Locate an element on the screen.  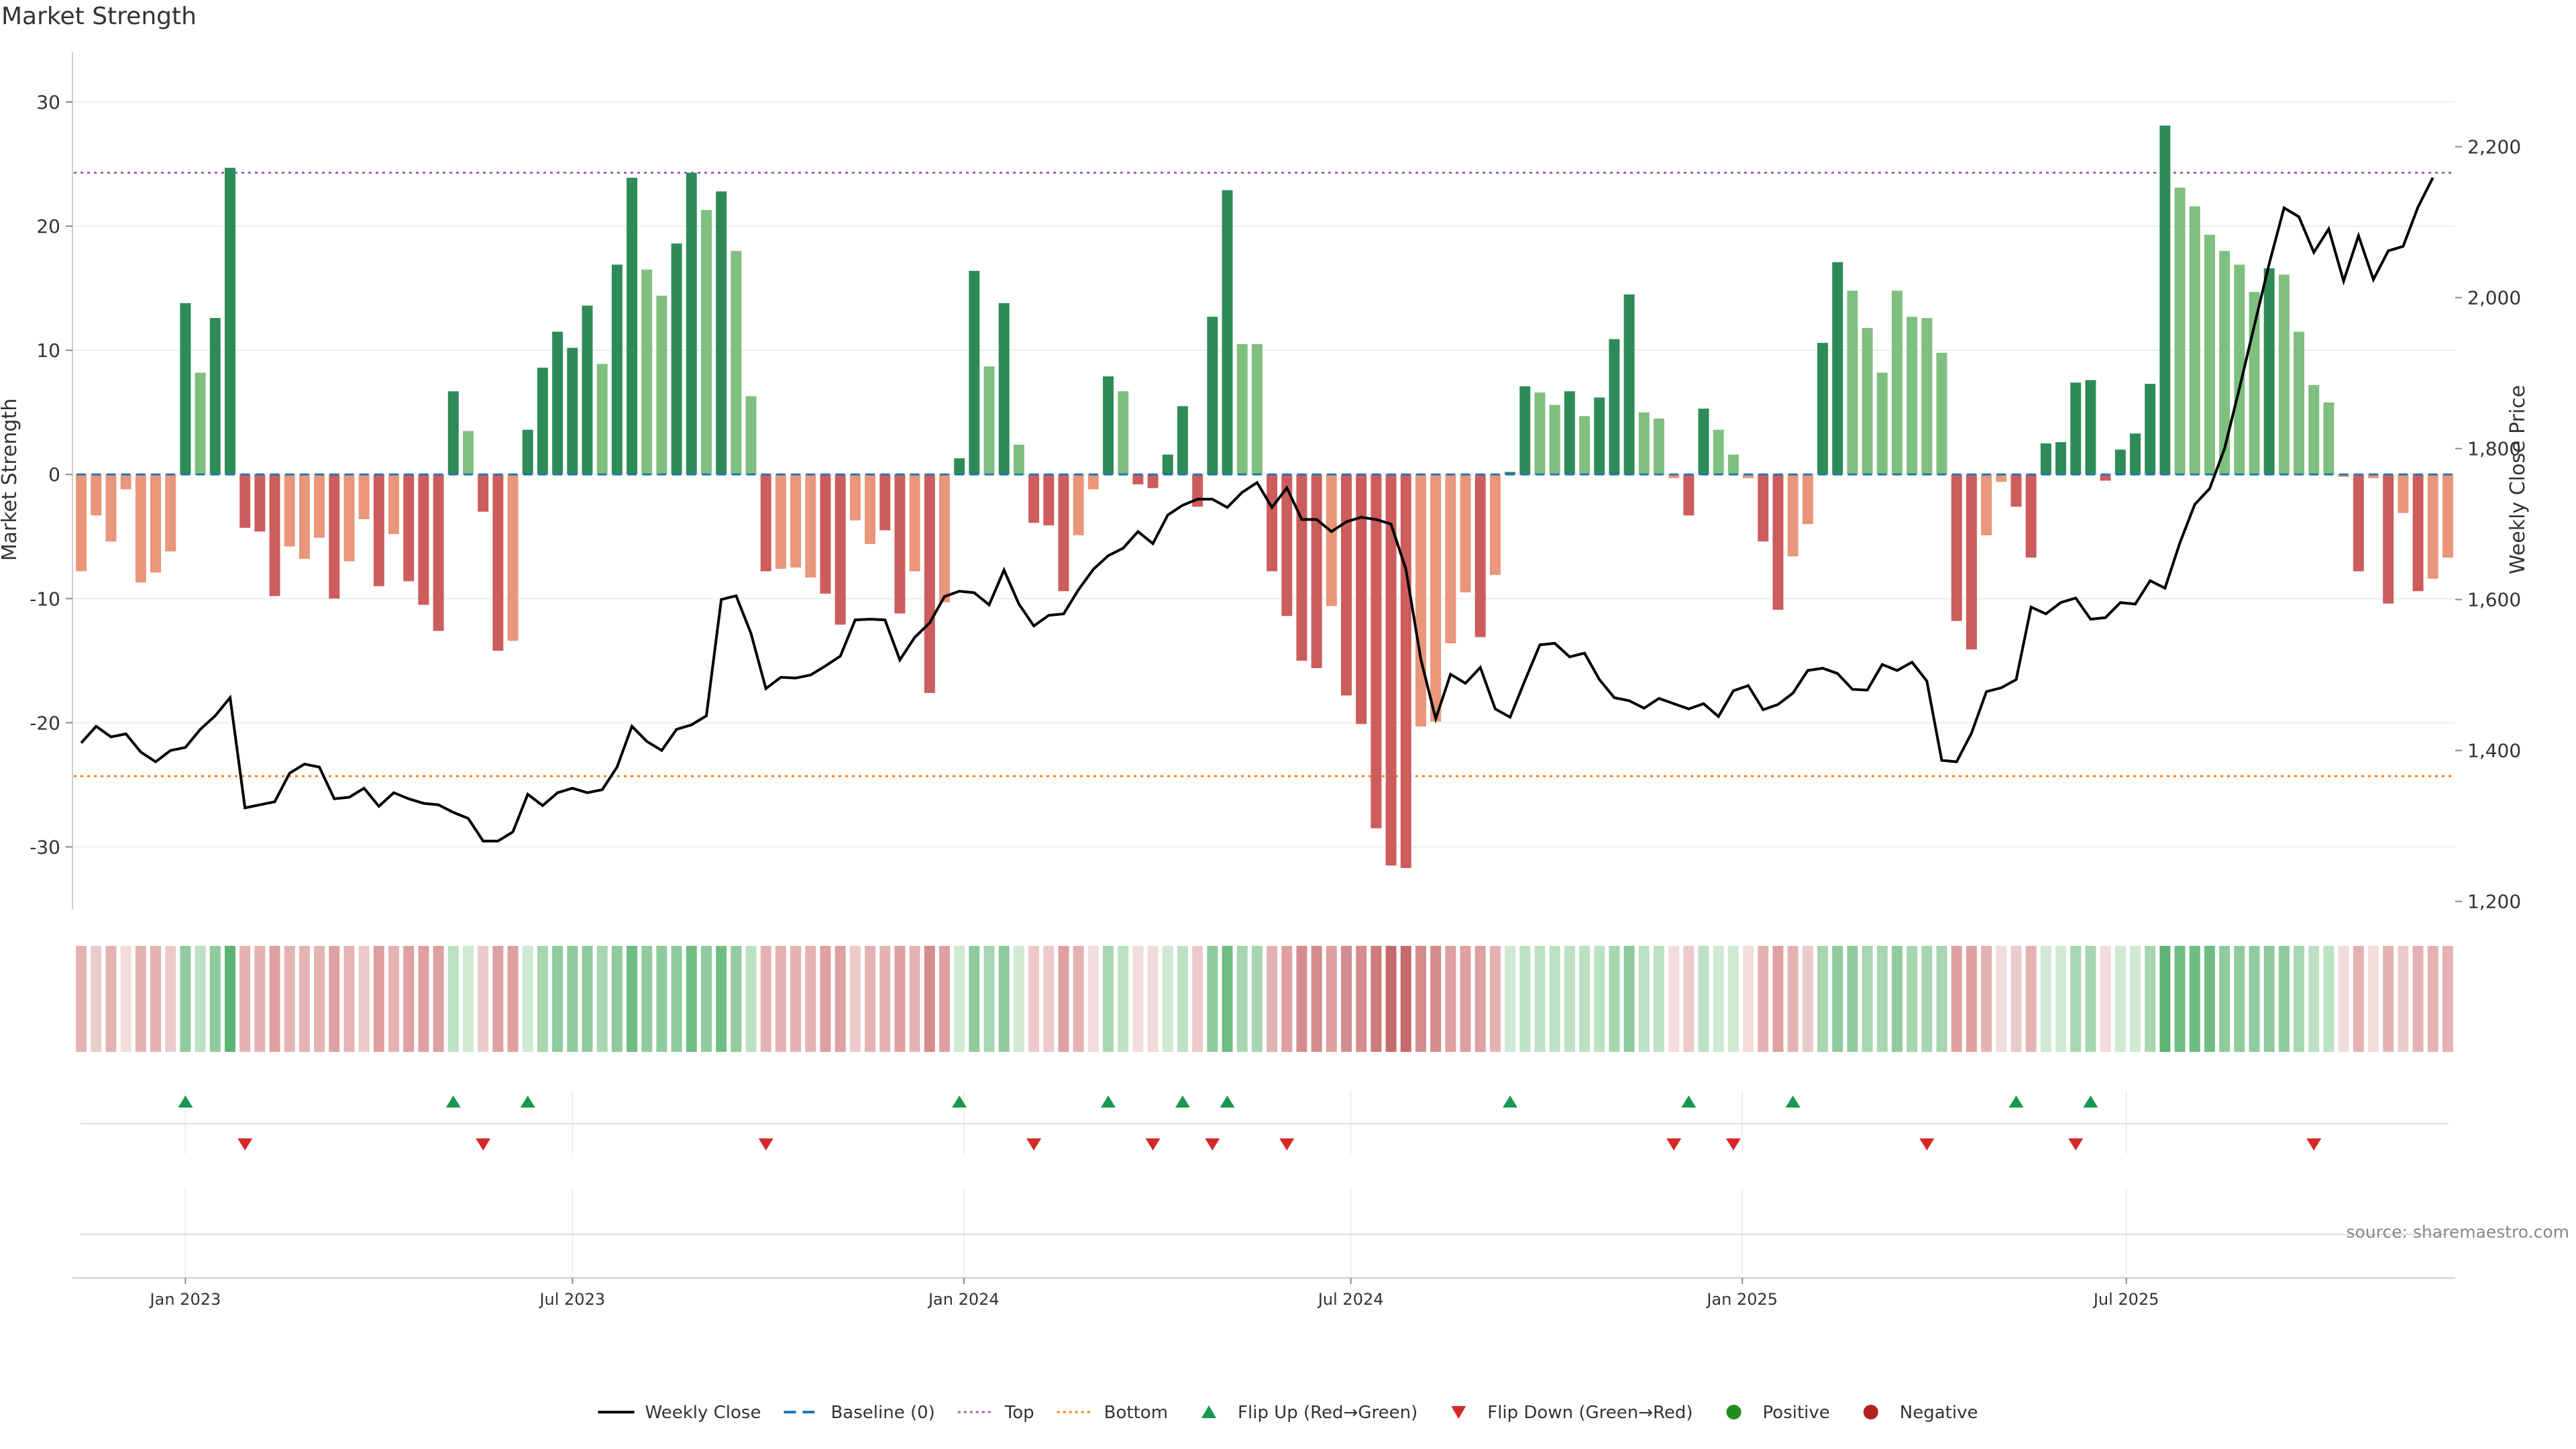
heat-strip is located at coordinates (1264, 999).